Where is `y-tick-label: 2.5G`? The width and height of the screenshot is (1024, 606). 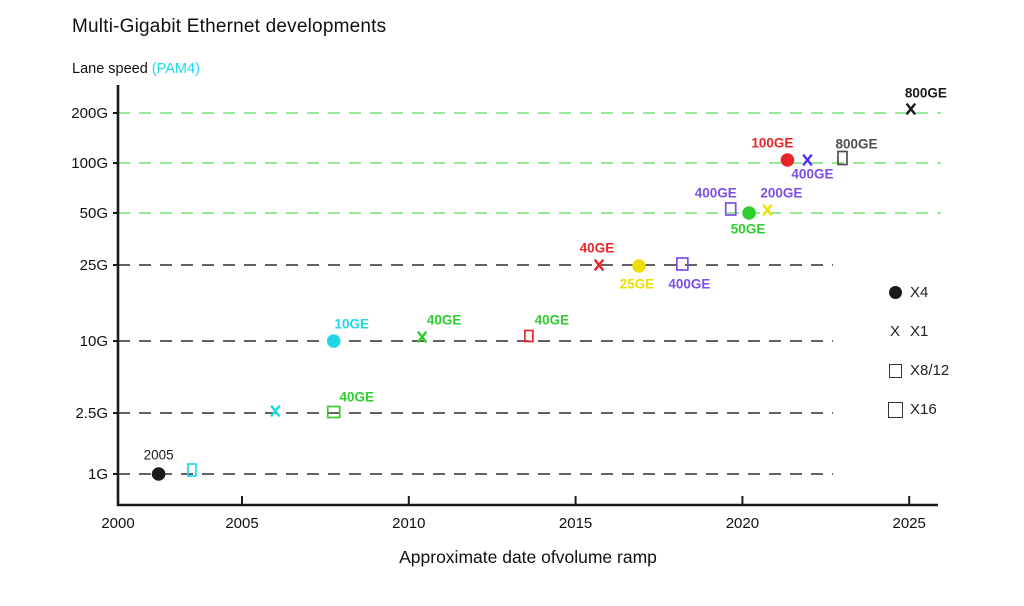
y-tick-label: 2.5G is located at coordinates (91, 413).